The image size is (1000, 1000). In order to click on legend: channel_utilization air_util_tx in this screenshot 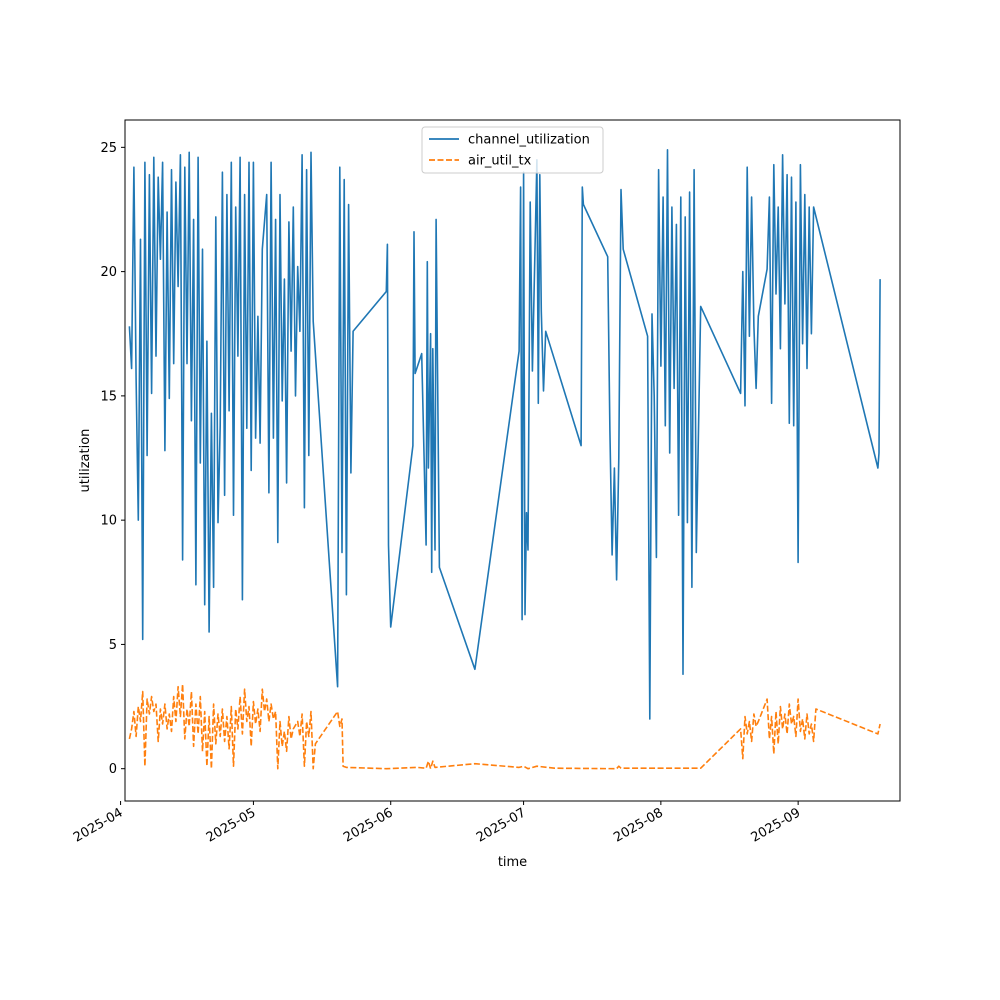, I will do `click(512, 150)`.